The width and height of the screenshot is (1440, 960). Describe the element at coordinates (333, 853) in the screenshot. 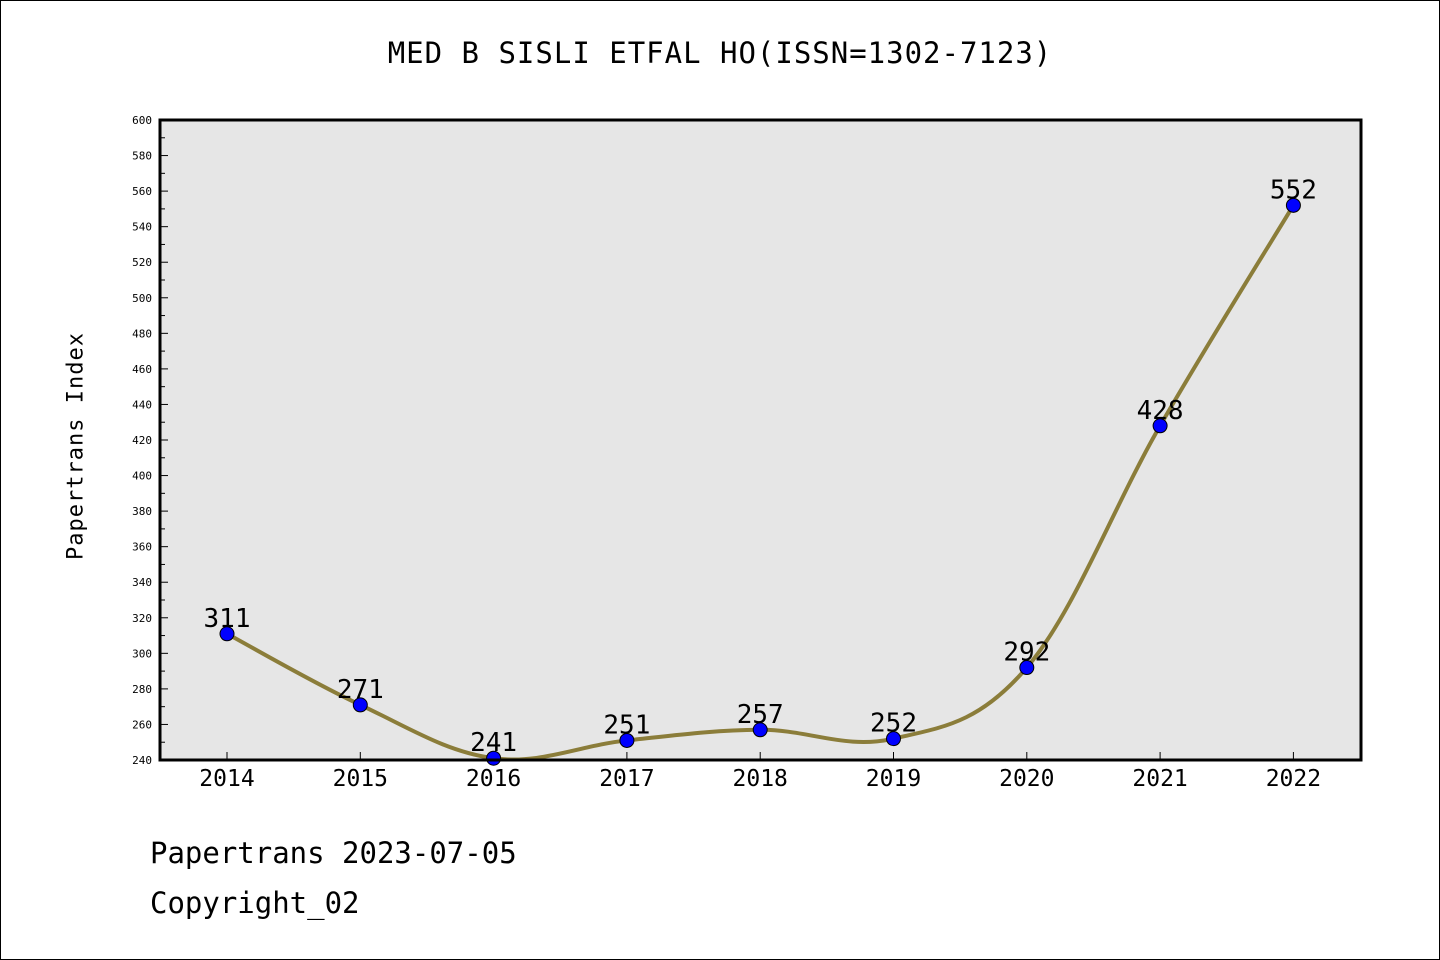

I see `footer-date: Papertrans 2023-07-05` at that location.